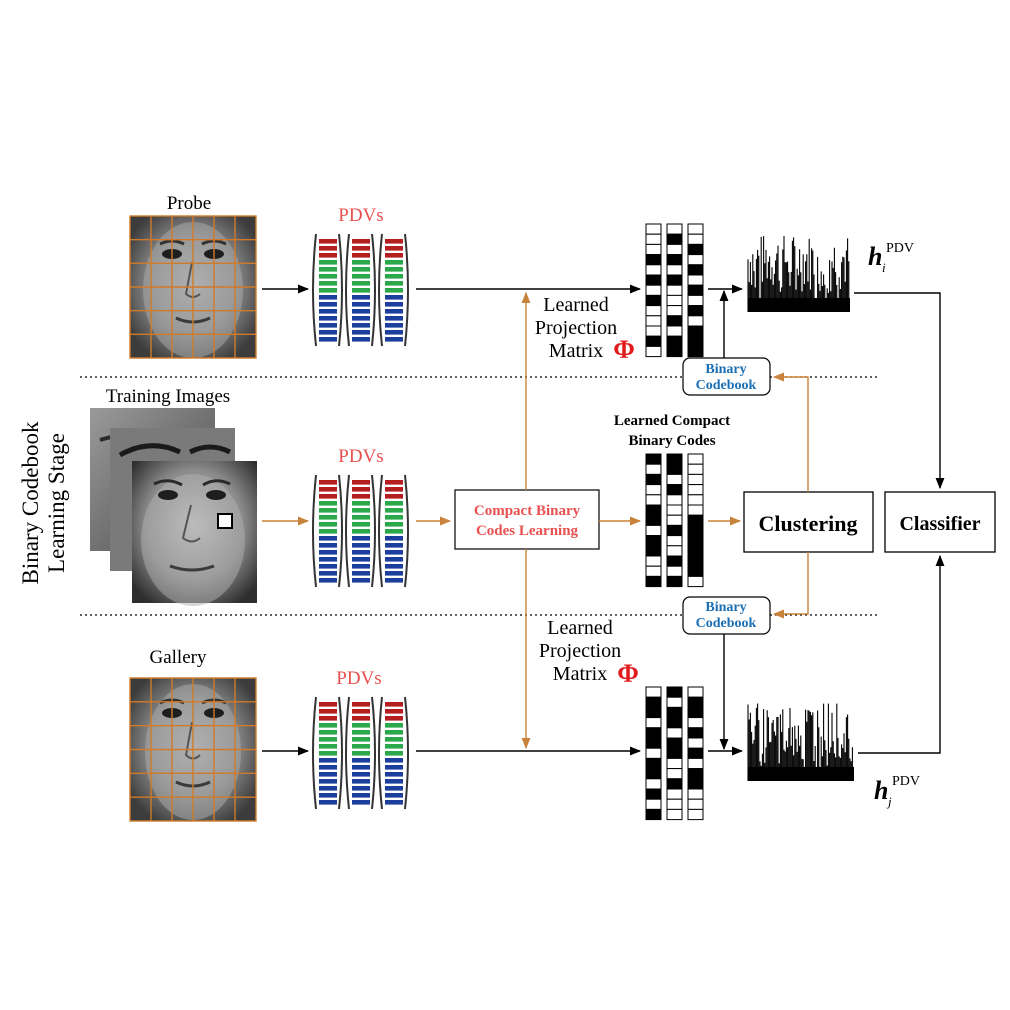 This screenshot has width=1010, height=1010. I want to click on clustering-to-codebook-top-arrow, so click(790, 432).